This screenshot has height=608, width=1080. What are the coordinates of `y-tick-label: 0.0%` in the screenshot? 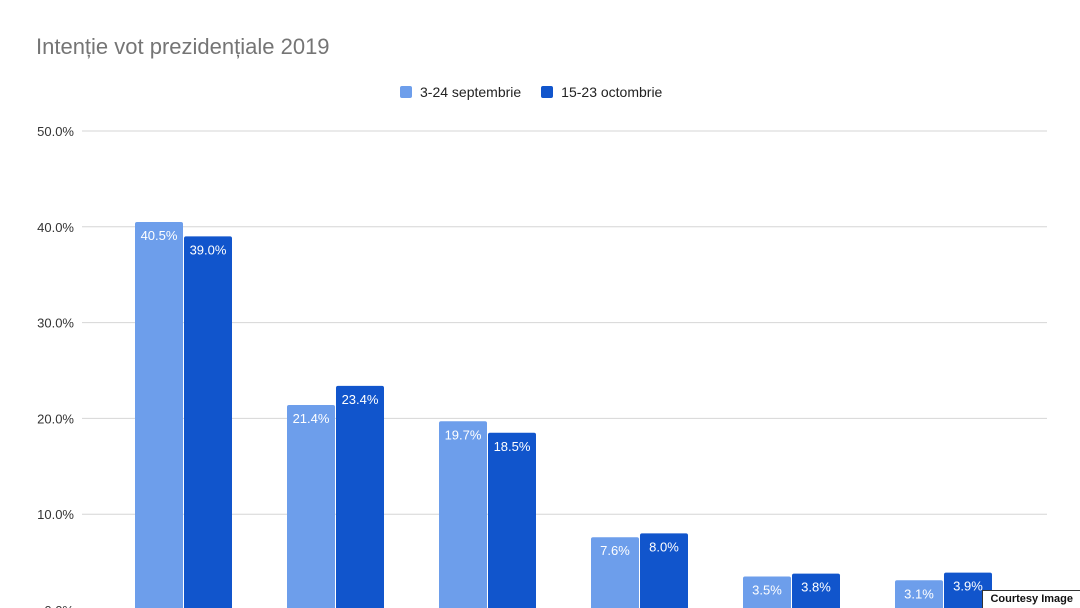 It's located at (59, 605).